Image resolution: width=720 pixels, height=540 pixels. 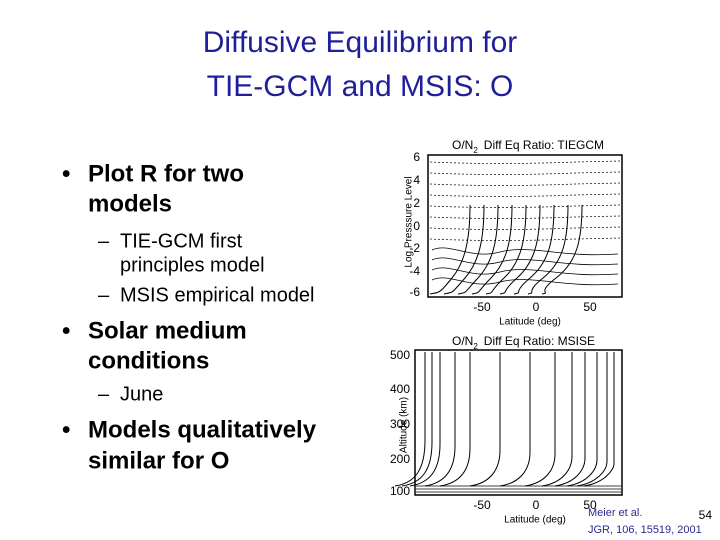 I want to click on y-tick-label: -6, so click(x=414, y=292).